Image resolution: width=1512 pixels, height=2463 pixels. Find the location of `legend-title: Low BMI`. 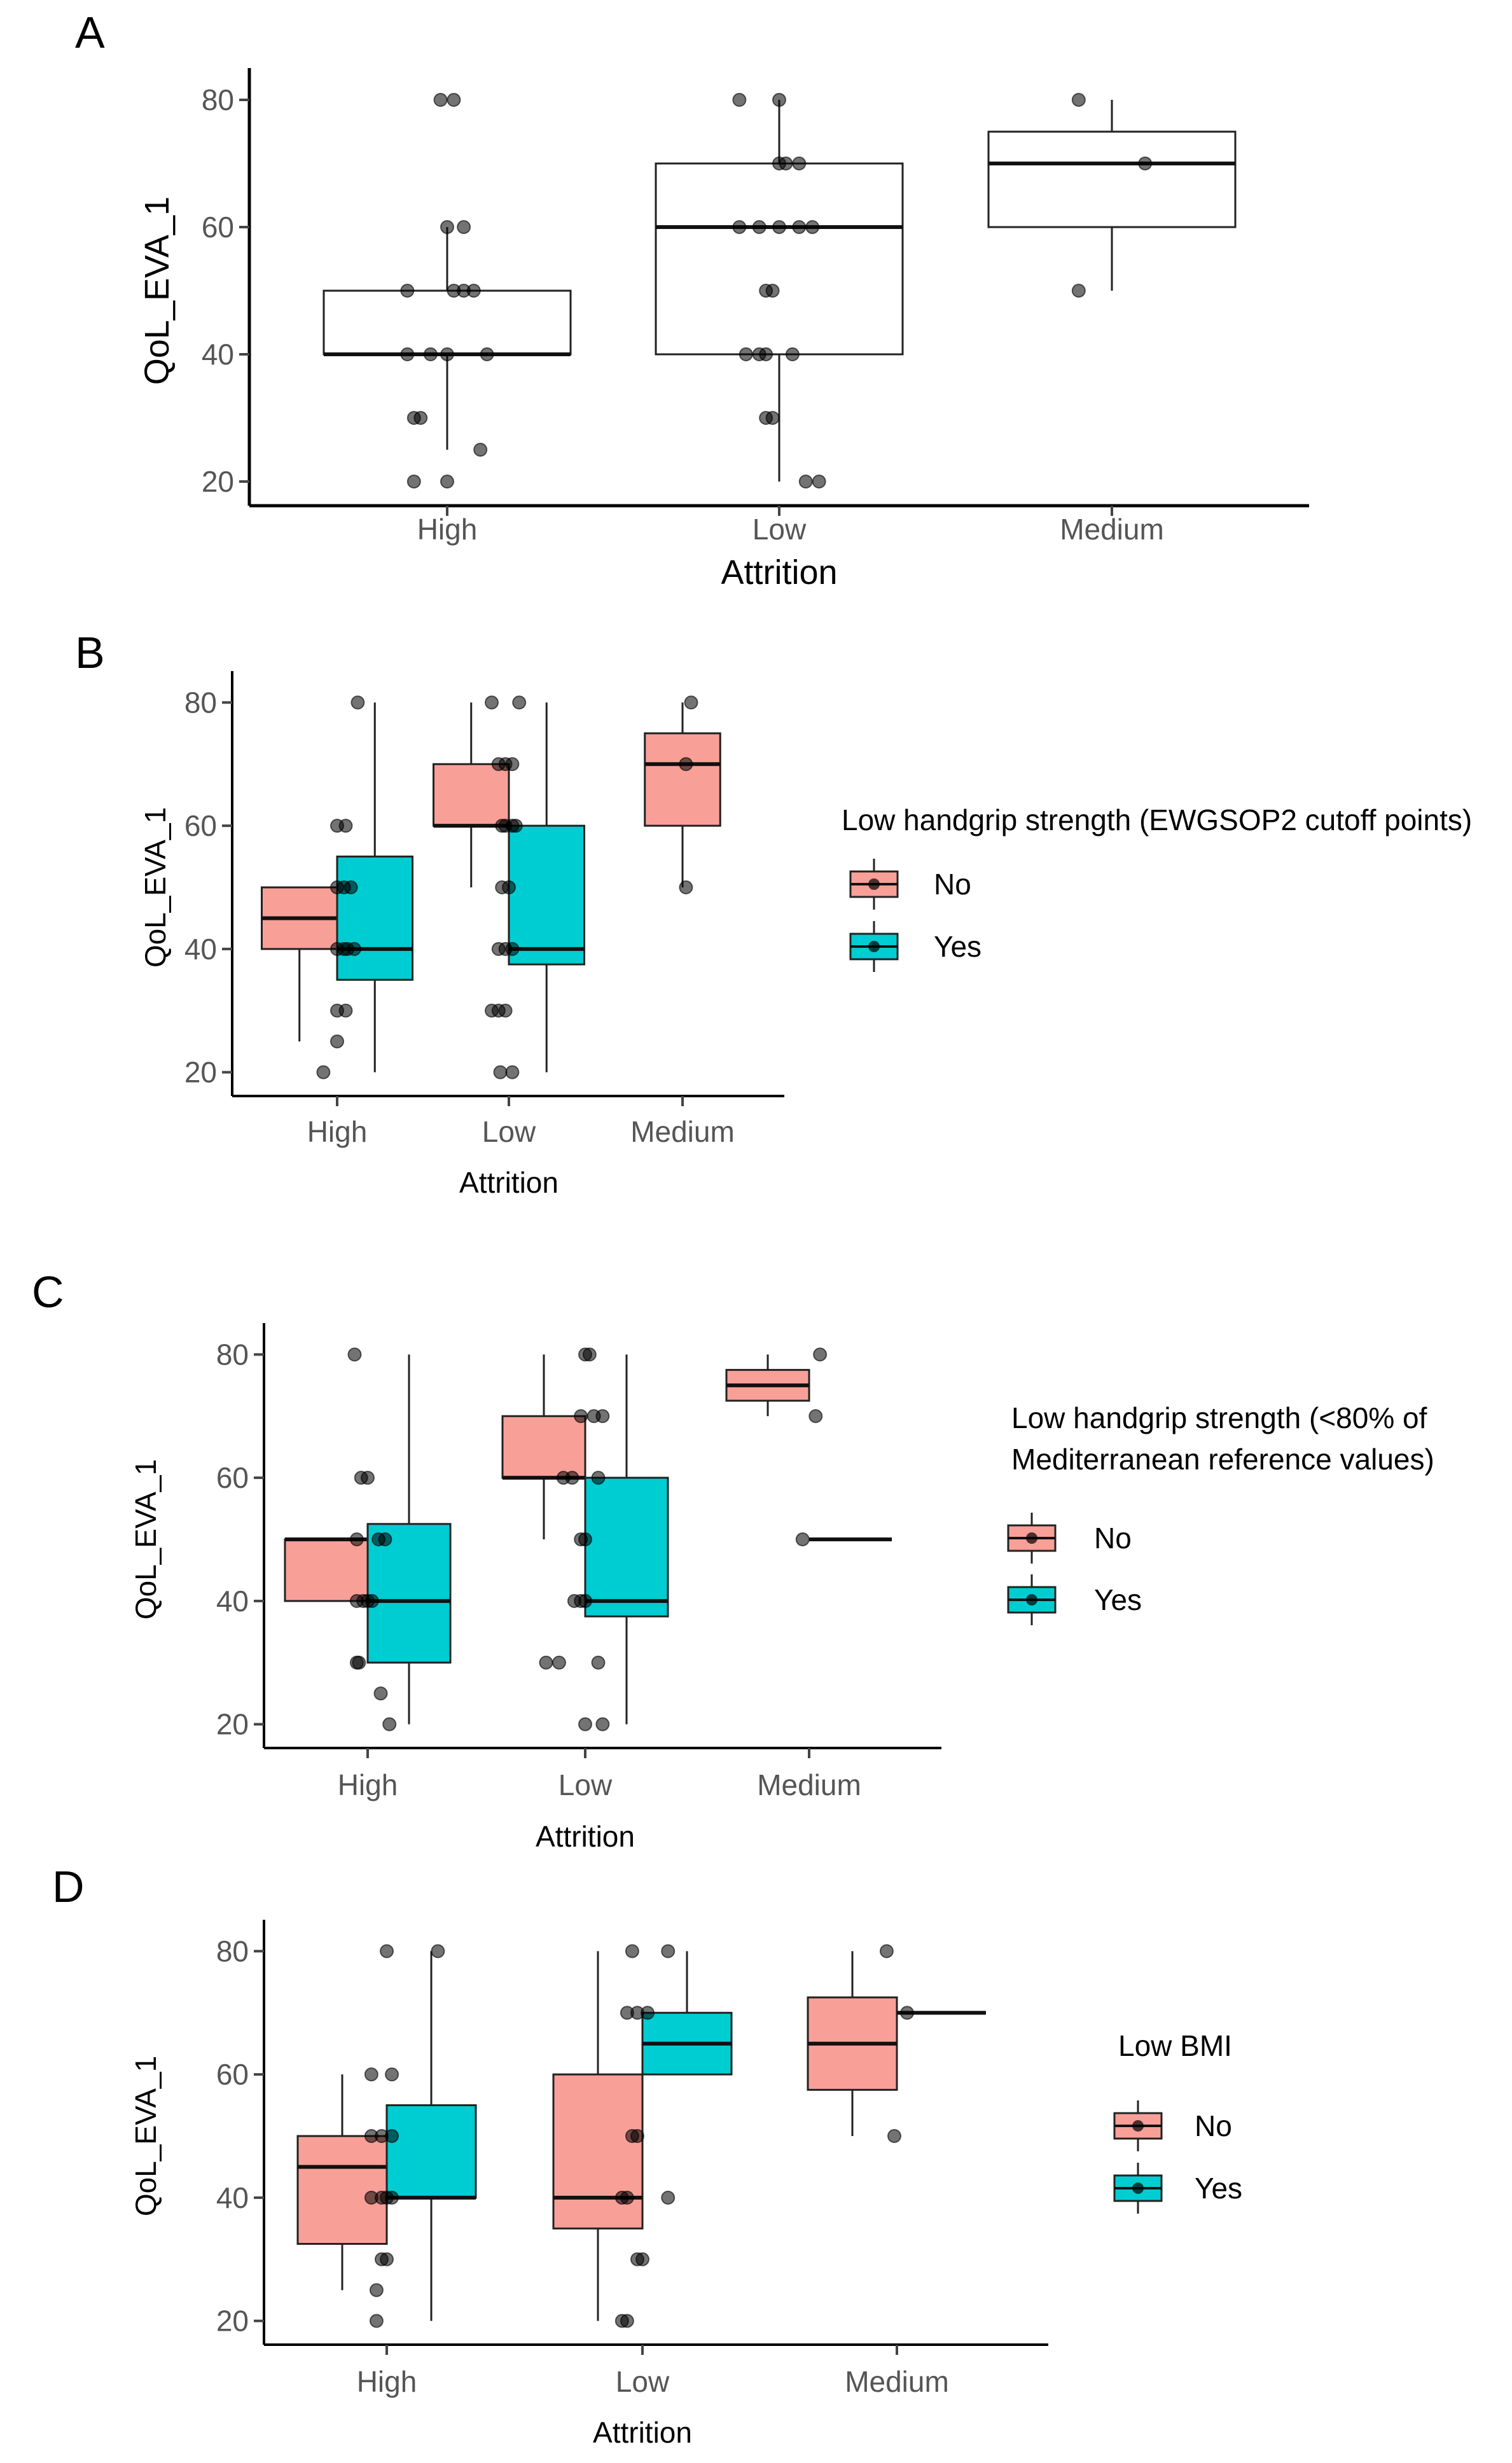

legend-title: Low BMI is located at coordinates (1175, 2046).